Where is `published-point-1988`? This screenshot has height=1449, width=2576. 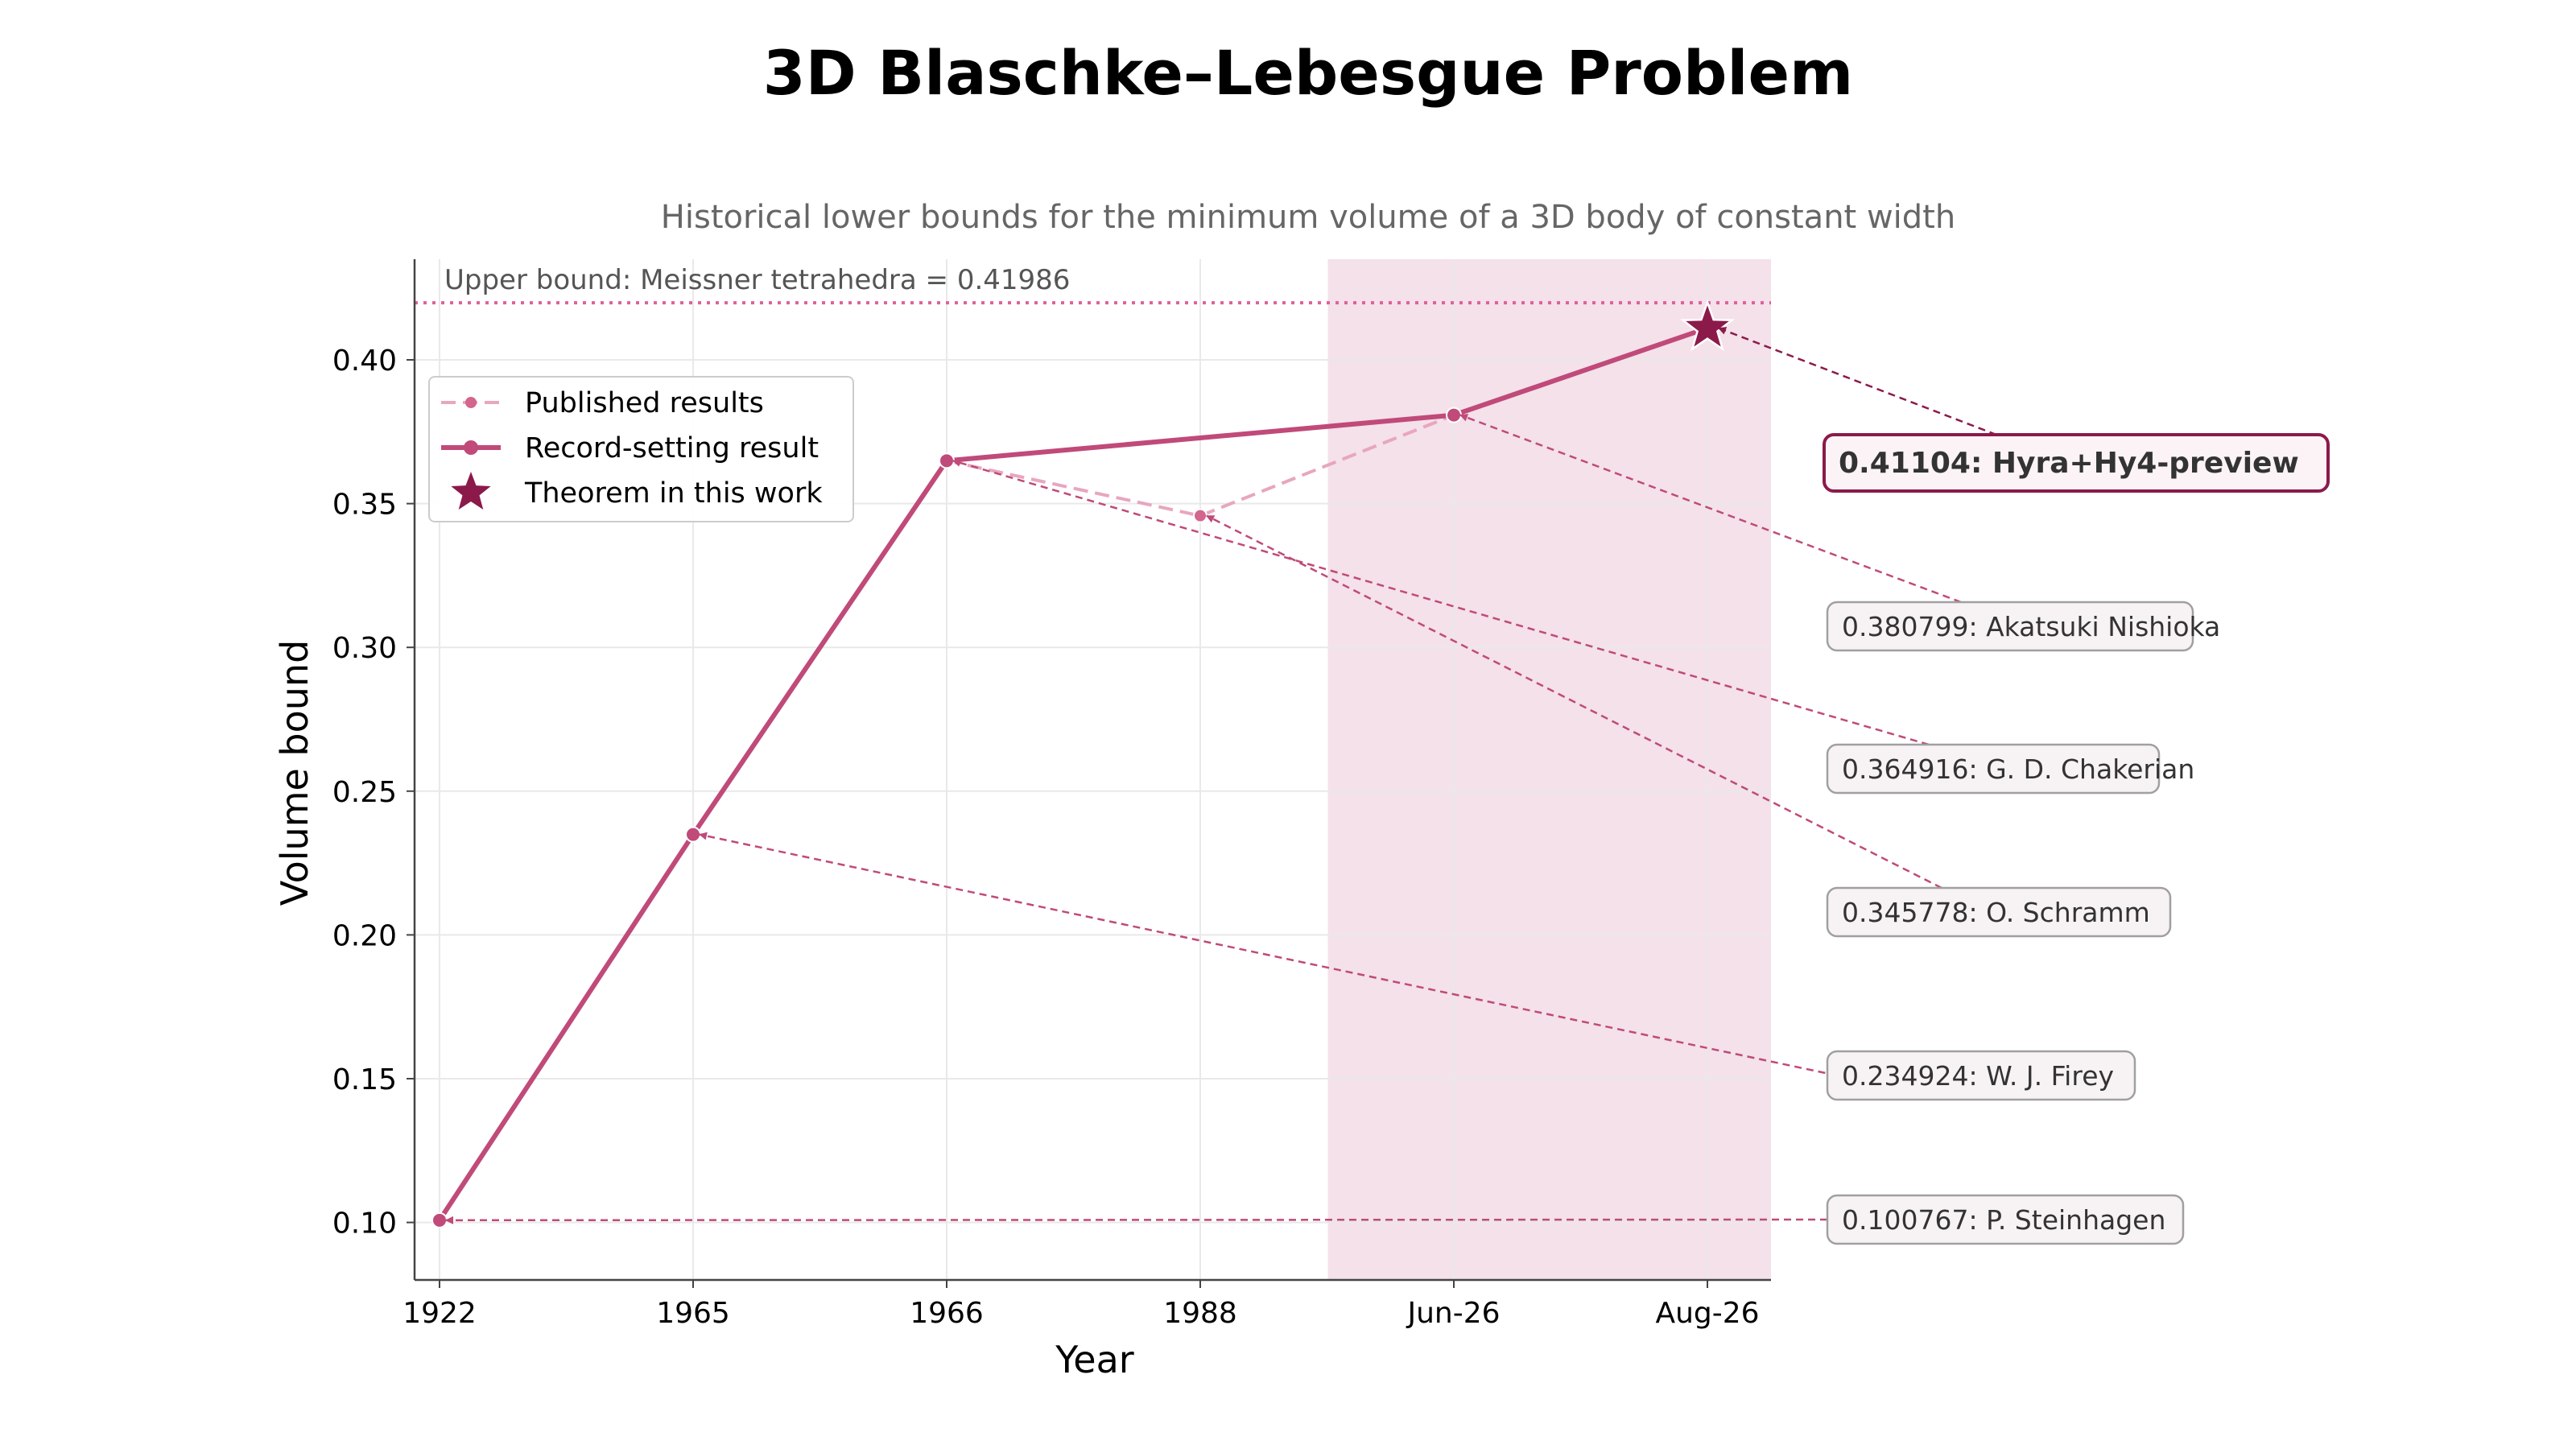 published-point-1988 is located at coordinates (1200, 515).